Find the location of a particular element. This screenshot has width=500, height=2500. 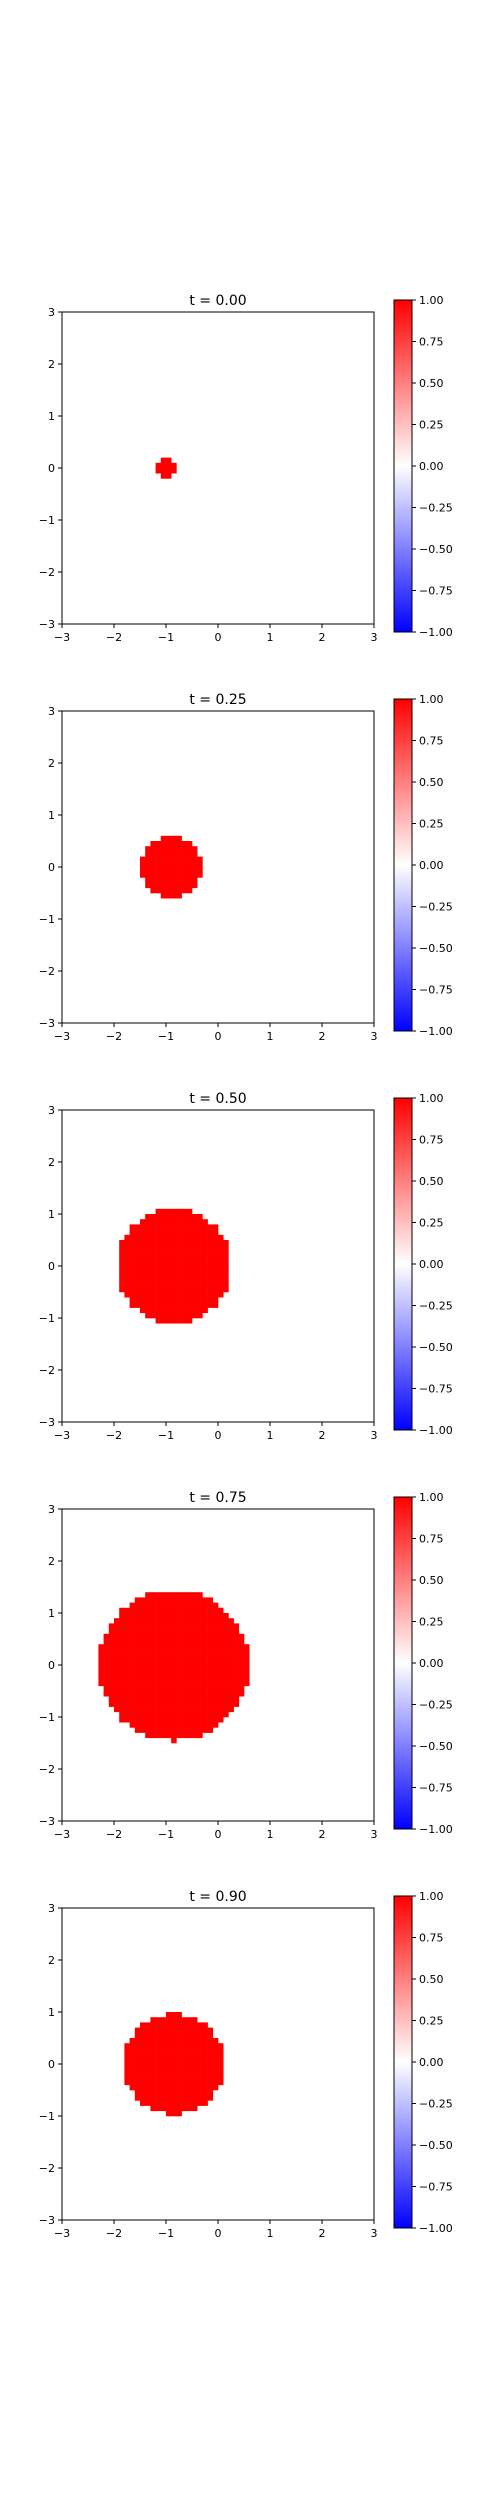

x-tick-label: 3 is located at coordinates (374, 1036).